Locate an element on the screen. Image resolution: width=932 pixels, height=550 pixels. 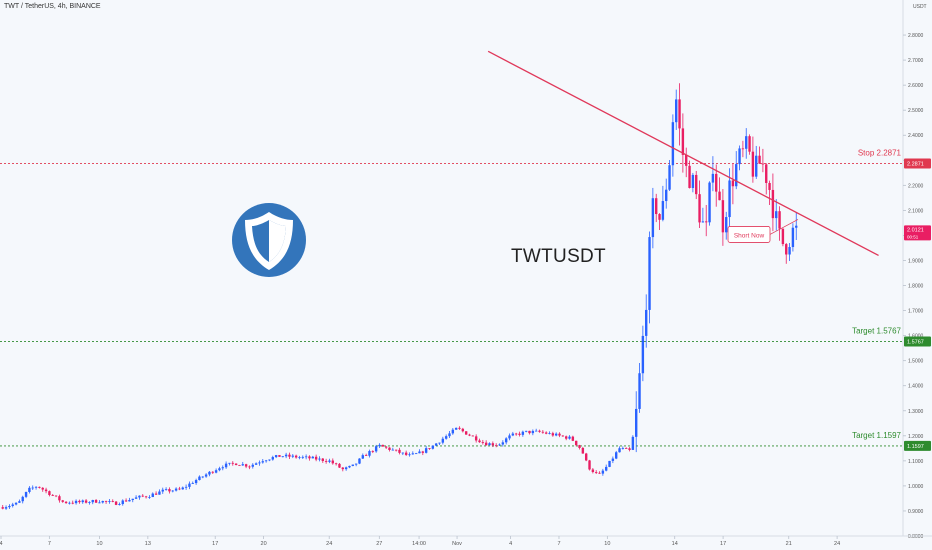
time-tick-label: 20 is located at coordinates (264, 544).